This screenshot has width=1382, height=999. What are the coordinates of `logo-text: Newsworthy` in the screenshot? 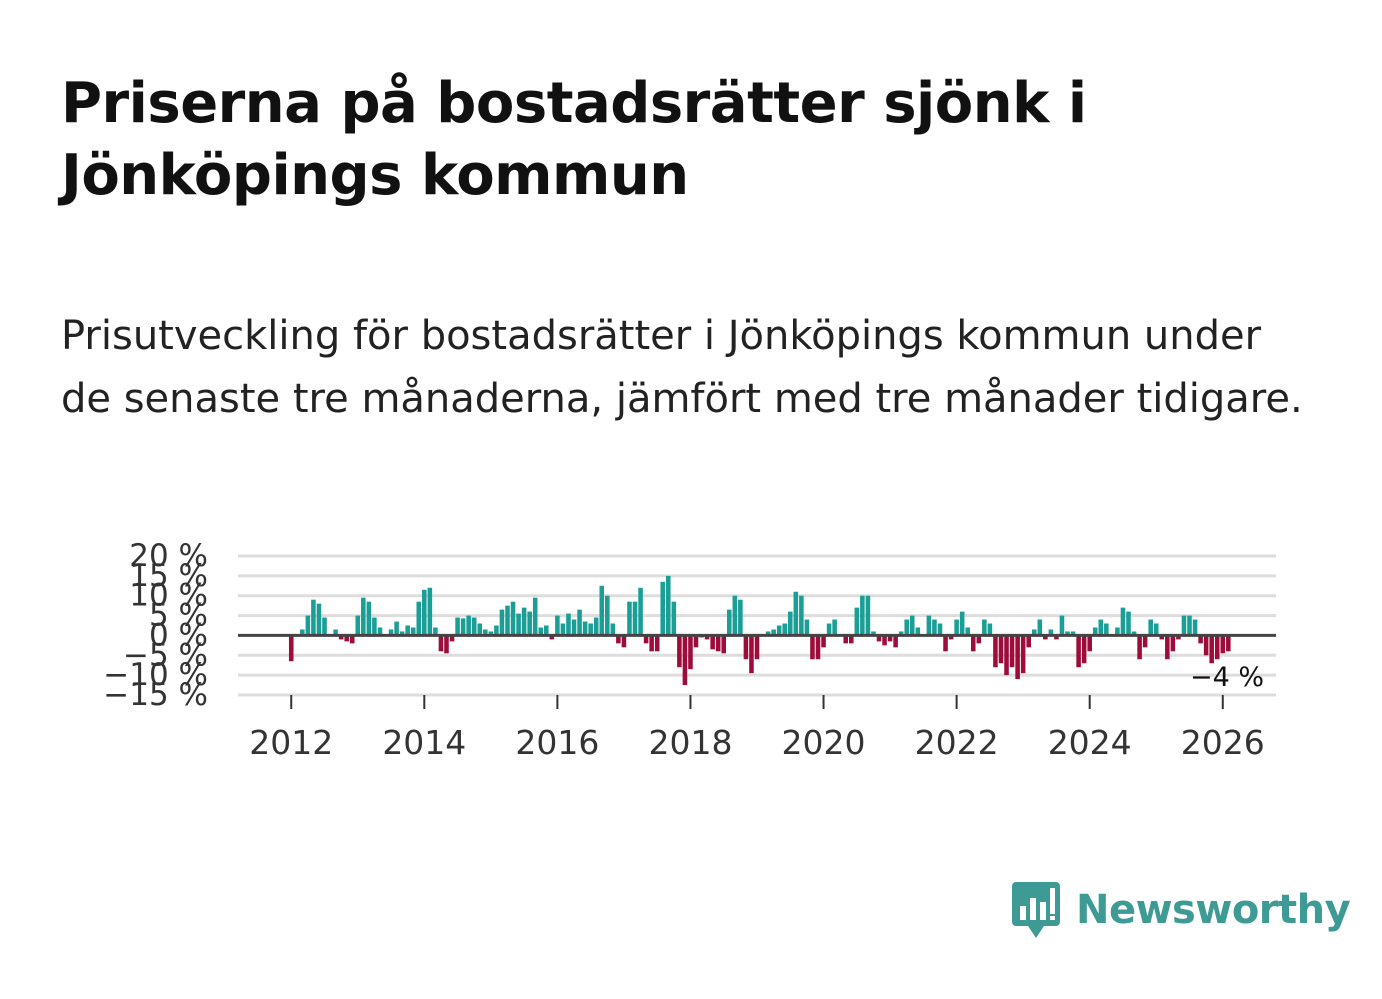 It's located at (1213, 910).